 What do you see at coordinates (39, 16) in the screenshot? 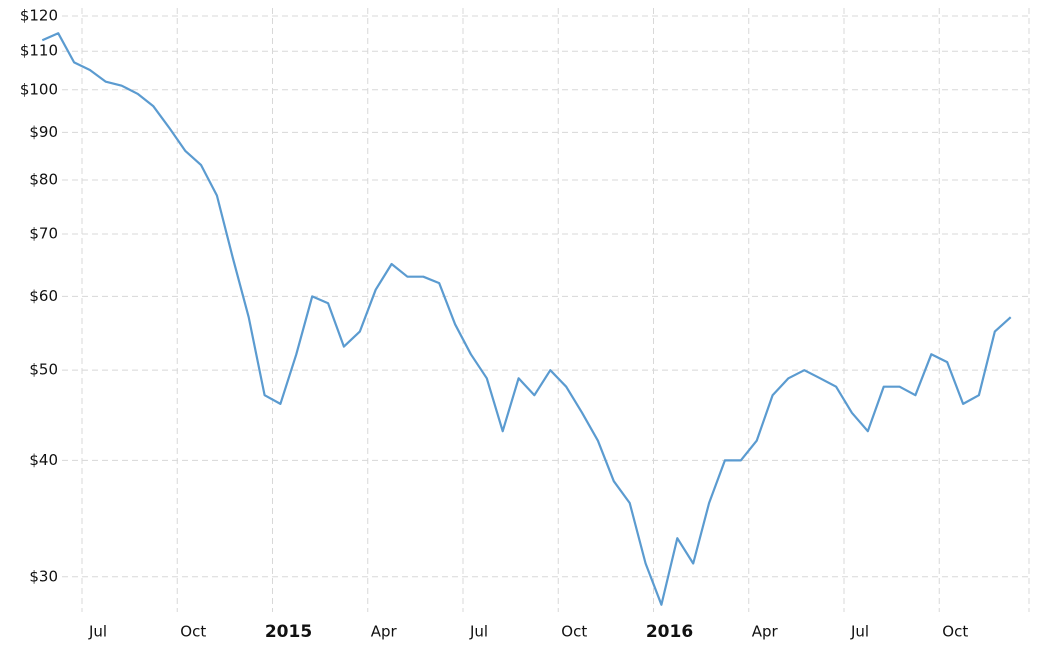
I see `y-tick-label: $120` at bounding box center [39, 16].